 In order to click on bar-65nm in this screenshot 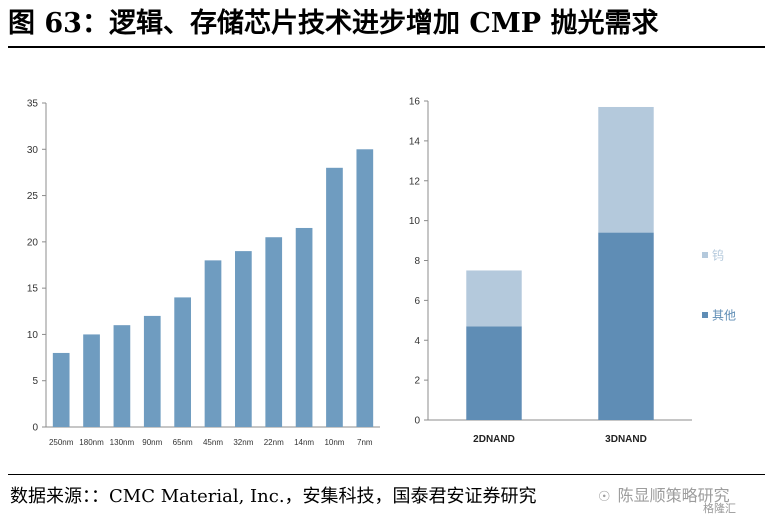, I will do `click(182, 362)`.